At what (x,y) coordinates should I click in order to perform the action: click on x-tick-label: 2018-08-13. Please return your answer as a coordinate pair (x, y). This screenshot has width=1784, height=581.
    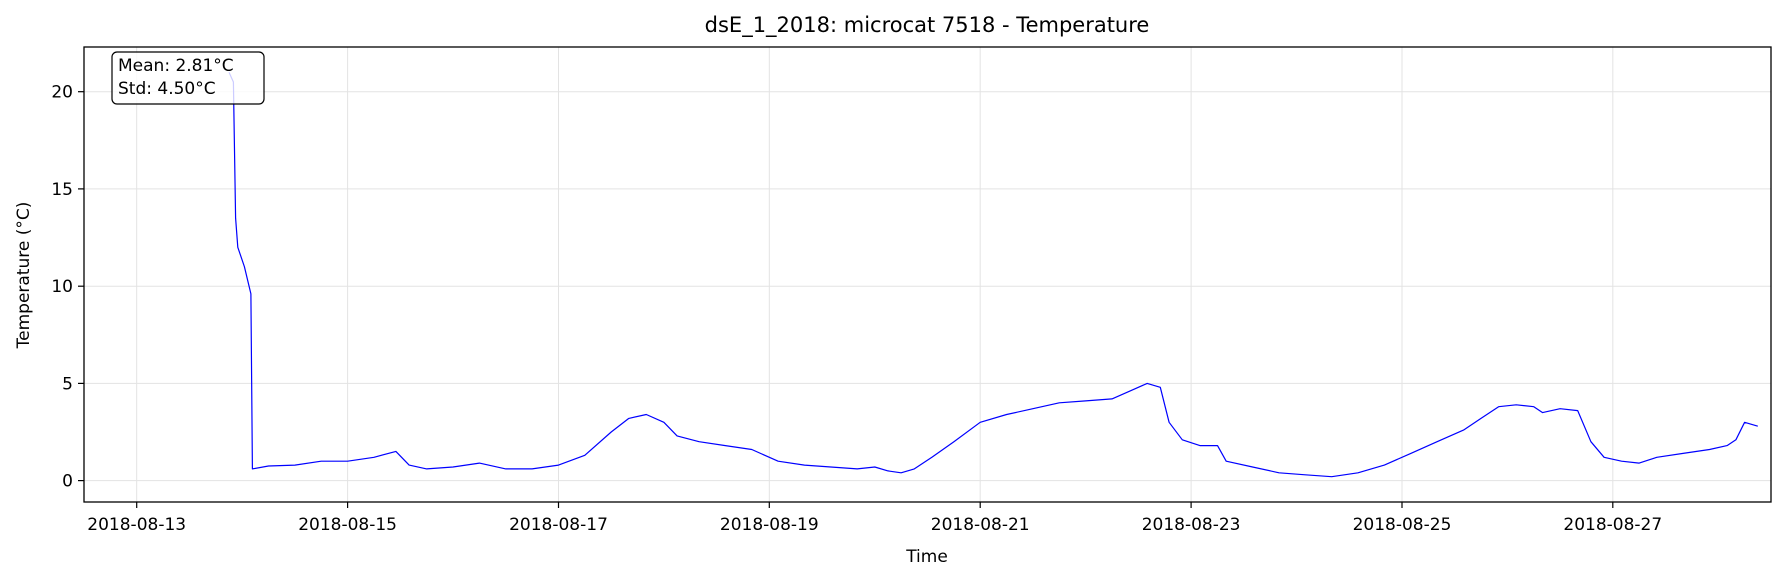
    Looking at the image, I should click on (136, 525).